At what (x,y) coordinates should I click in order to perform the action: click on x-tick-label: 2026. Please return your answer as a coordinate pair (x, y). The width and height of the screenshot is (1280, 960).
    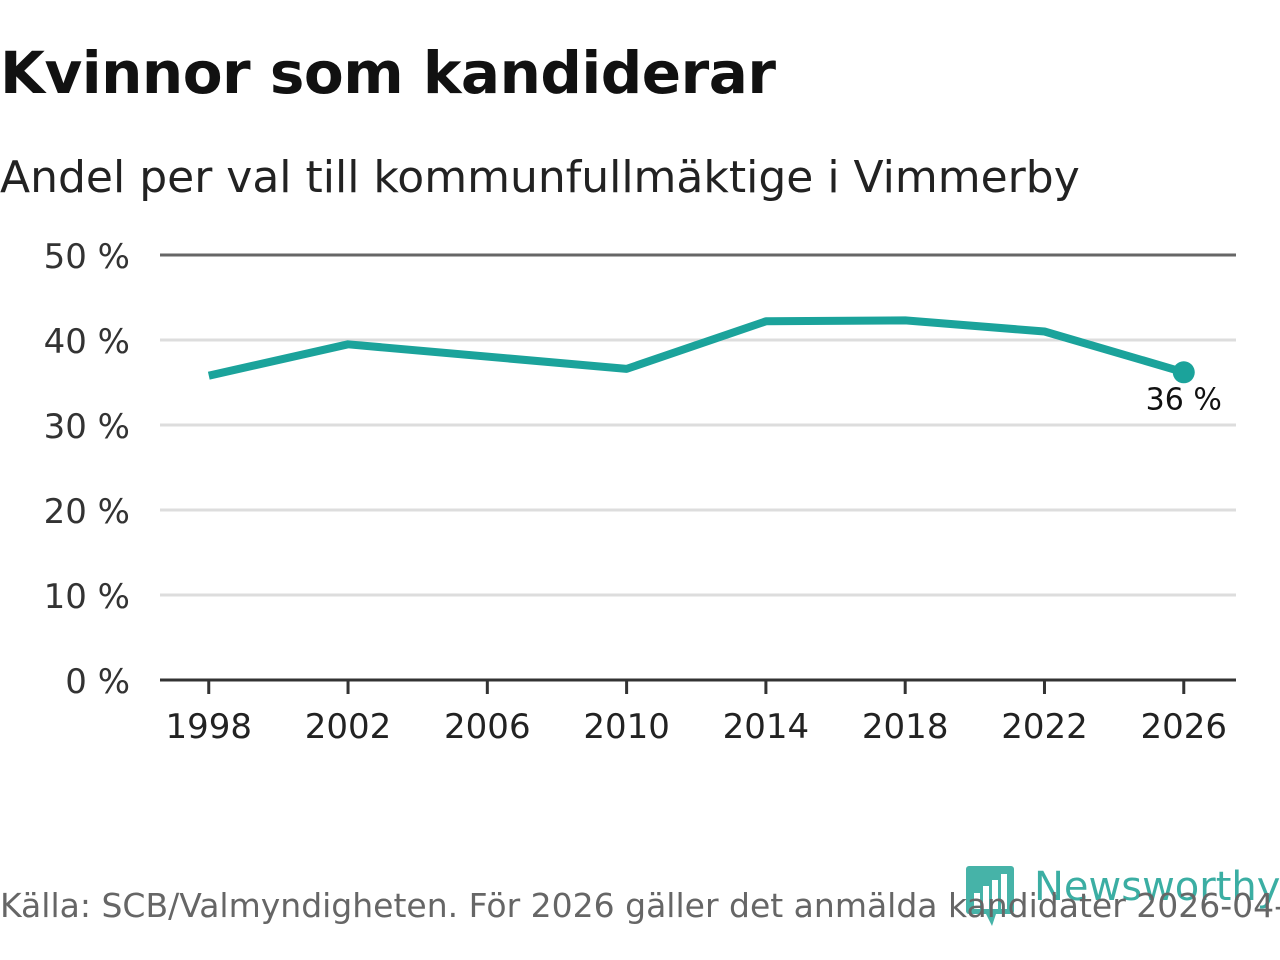
    Looking at the image, I should click on (1184, 727).